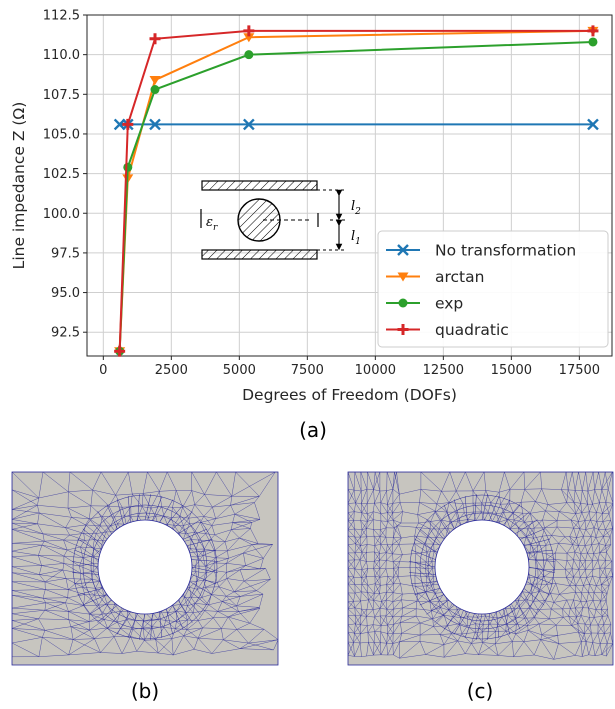 The width and height of the screenshot is (615, 709). I want to click on x-tick-label: 17500, so click(579, 370).